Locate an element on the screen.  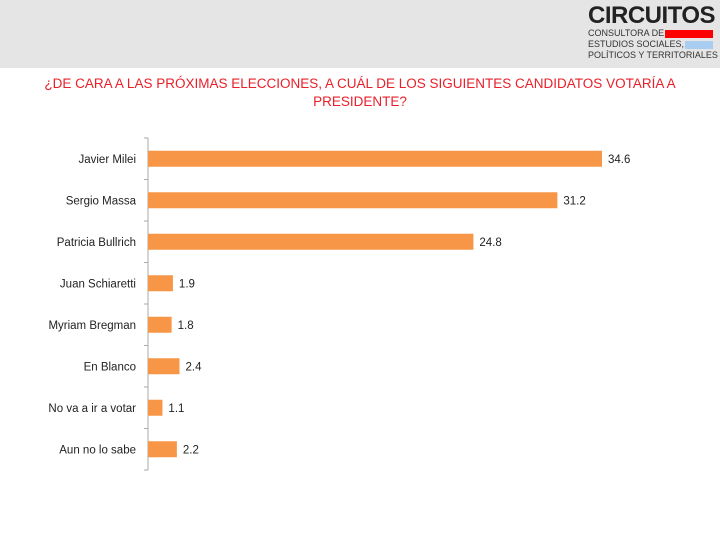
category-label: Juan Schiaretti is located at coordinates (98, 284).